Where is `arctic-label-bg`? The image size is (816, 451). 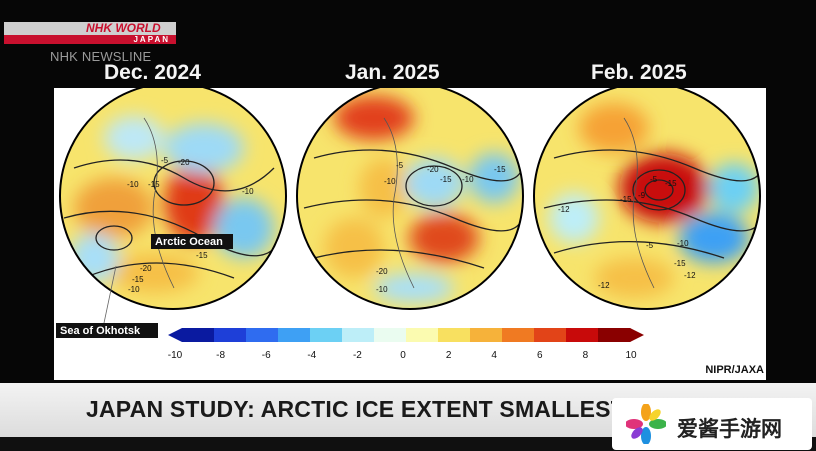
arctic-label-bg is located at coordinates (192, 241).